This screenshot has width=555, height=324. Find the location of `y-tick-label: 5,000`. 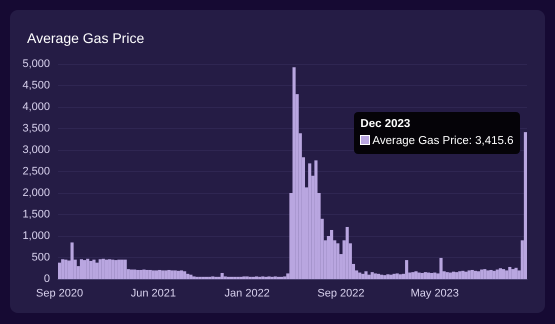

y-tick-label: 5,000 is located at coordinates (36, 64).